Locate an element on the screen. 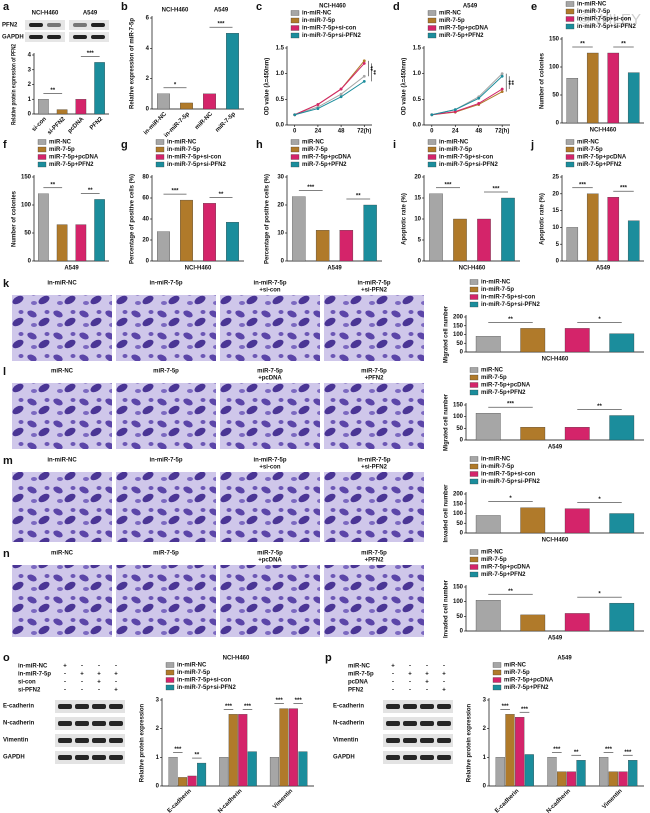 Image resolution: width=650 pixels, height=813 pixels. watermark: © WILEY is located at coordinates (610, 19).